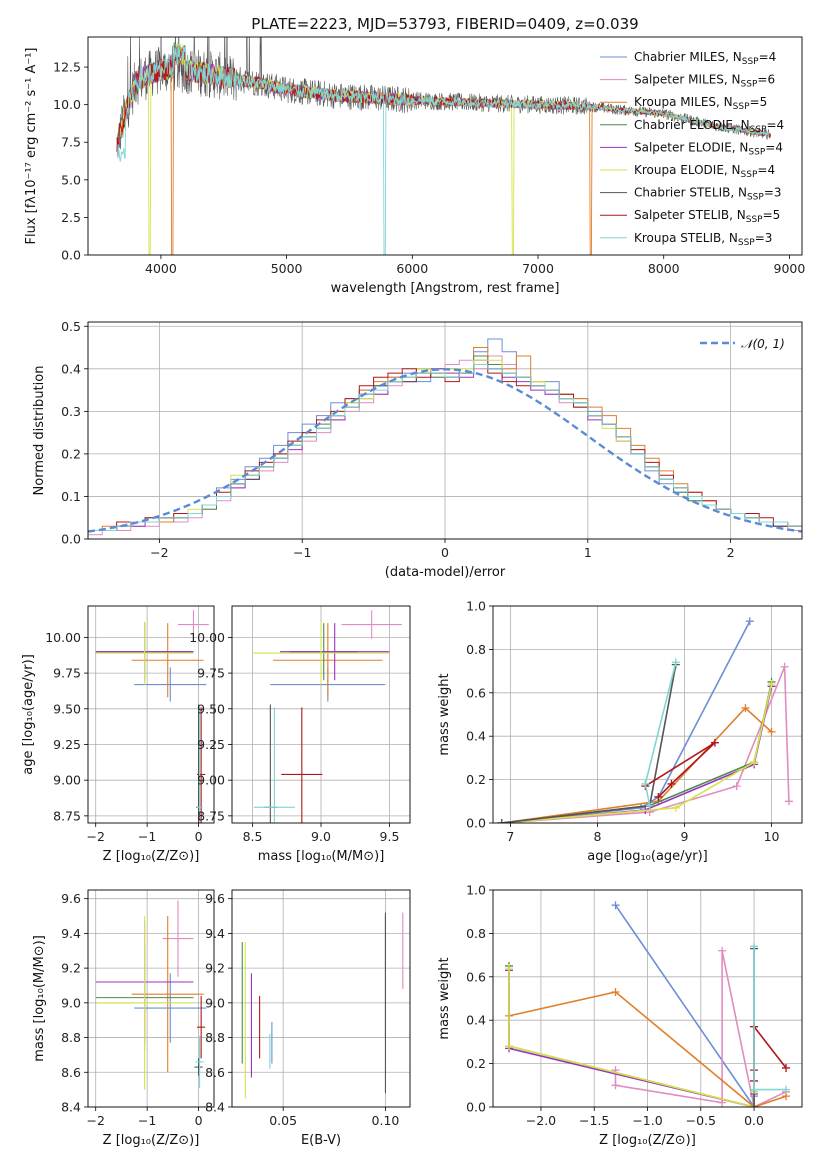 The height and width of the screenshot is (1170, 819). Describe the element at coordinates (327, 716) in the screenshot. I see `age_vs_mass-marks` at that location.